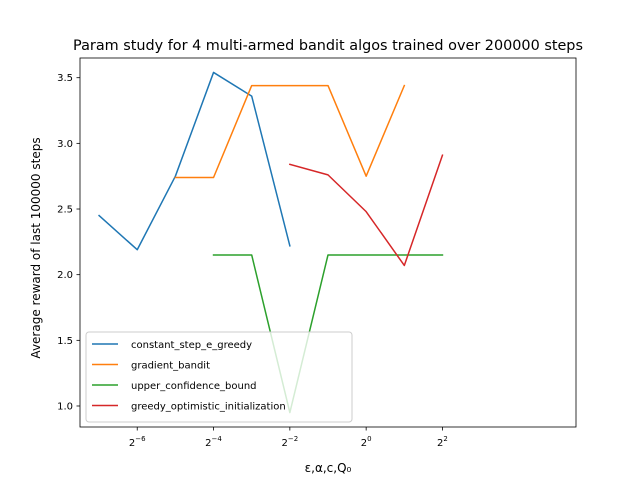 The width and height of the screenshot is (640, 484). Describe the element at coordinates (36, 247) in the screenshot. I see `y-axis-label: Average reward of last 100000 steps` at that location.